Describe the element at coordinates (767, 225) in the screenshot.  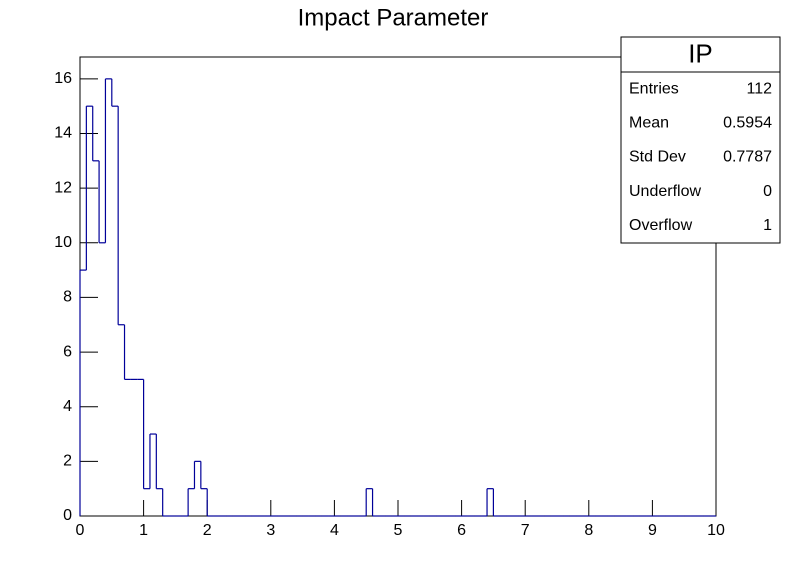
I see `stats-value: 1` at that location.